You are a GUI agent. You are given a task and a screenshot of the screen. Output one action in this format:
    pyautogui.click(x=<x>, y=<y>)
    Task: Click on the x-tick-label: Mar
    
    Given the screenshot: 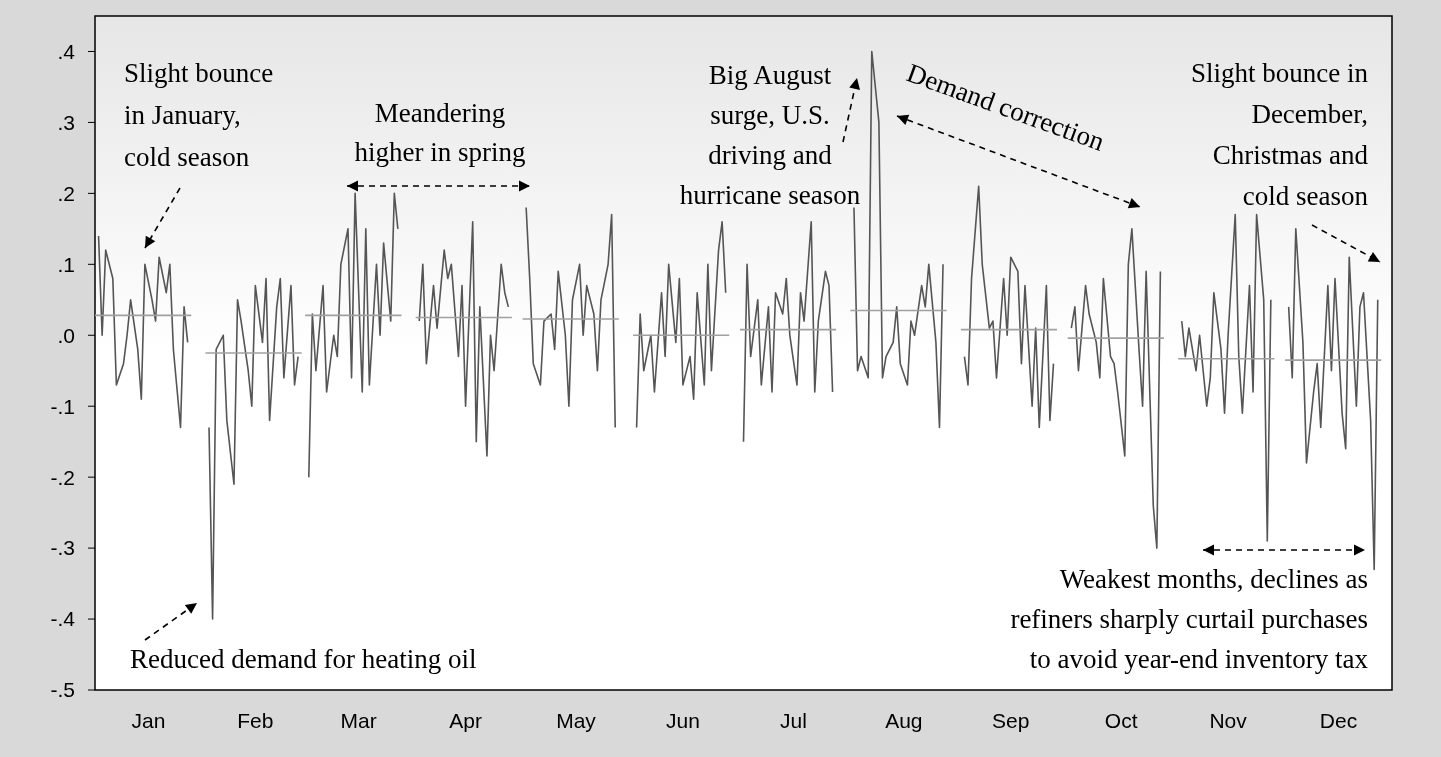 What is the action you would take?
    pyautogui.click(x=358, y=720)
    